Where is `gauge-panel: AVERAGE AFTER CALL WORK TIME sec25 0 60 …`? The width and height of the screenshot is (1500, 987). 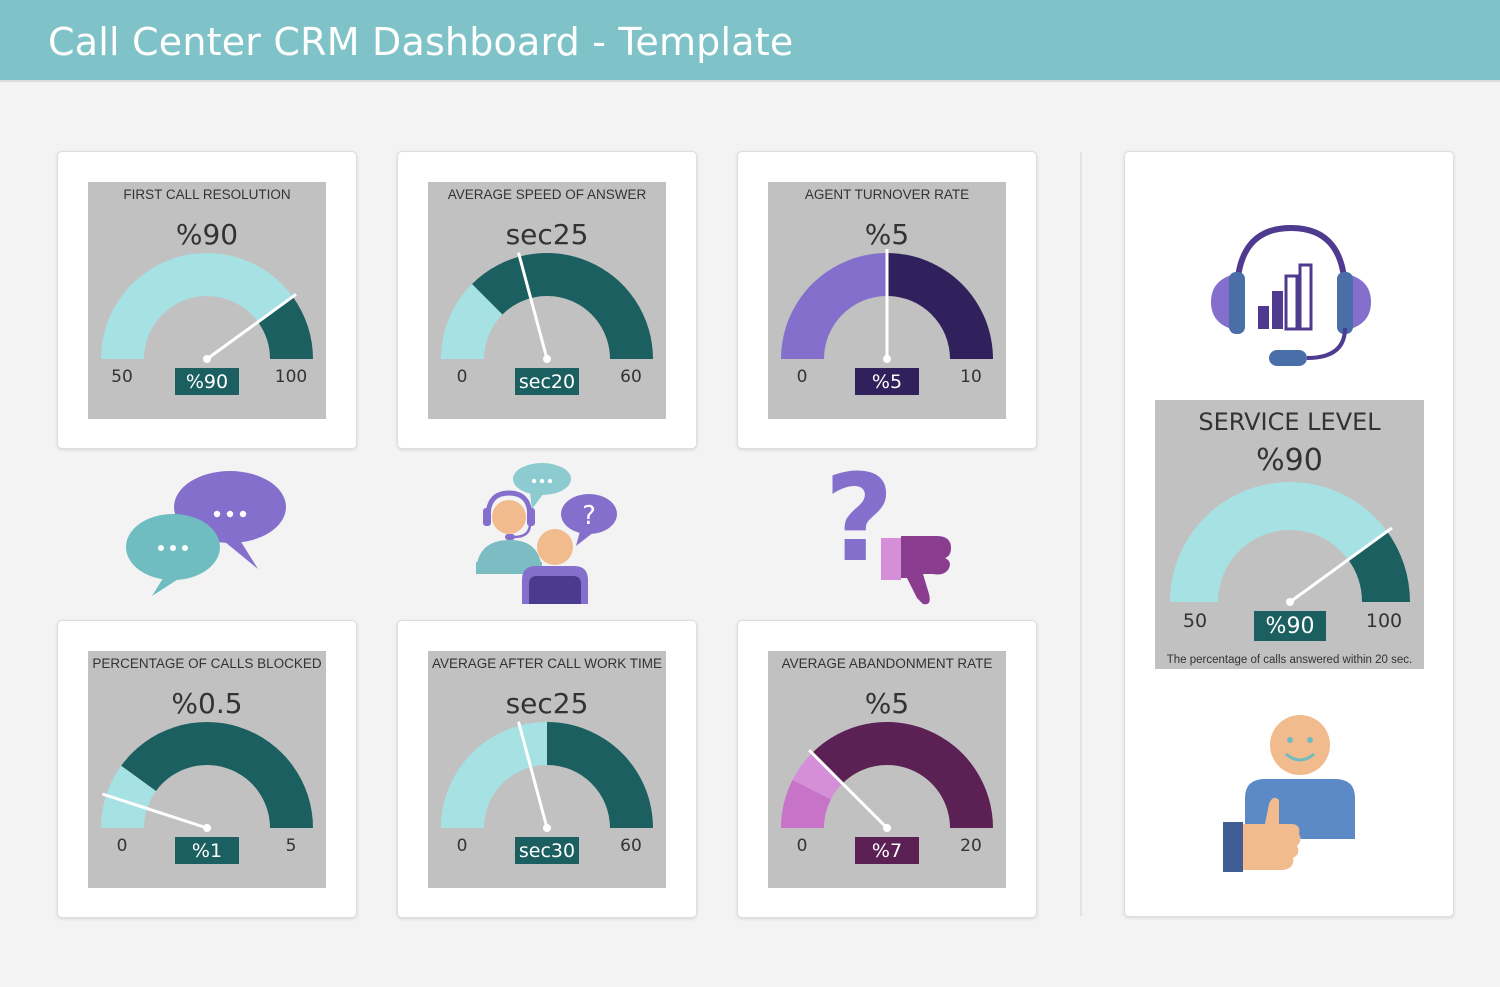
gauge-panel: AVERAGE AFTER CALL WORK TIME sec25 0 60 … is located at coordinates (547, 769).